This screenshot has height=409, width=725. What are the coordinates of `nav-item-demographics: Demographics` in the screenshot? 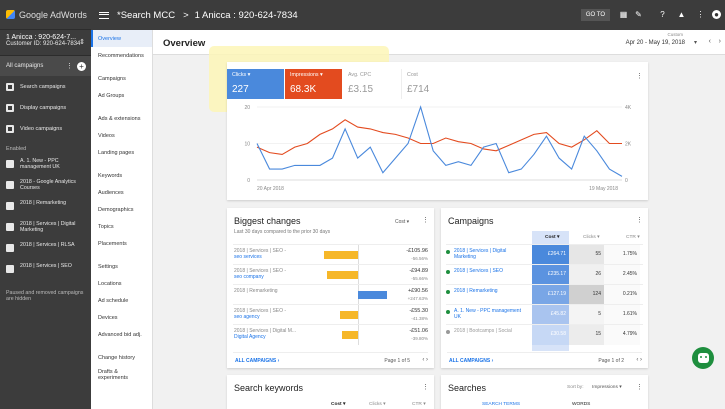 It's located at (116, 209).